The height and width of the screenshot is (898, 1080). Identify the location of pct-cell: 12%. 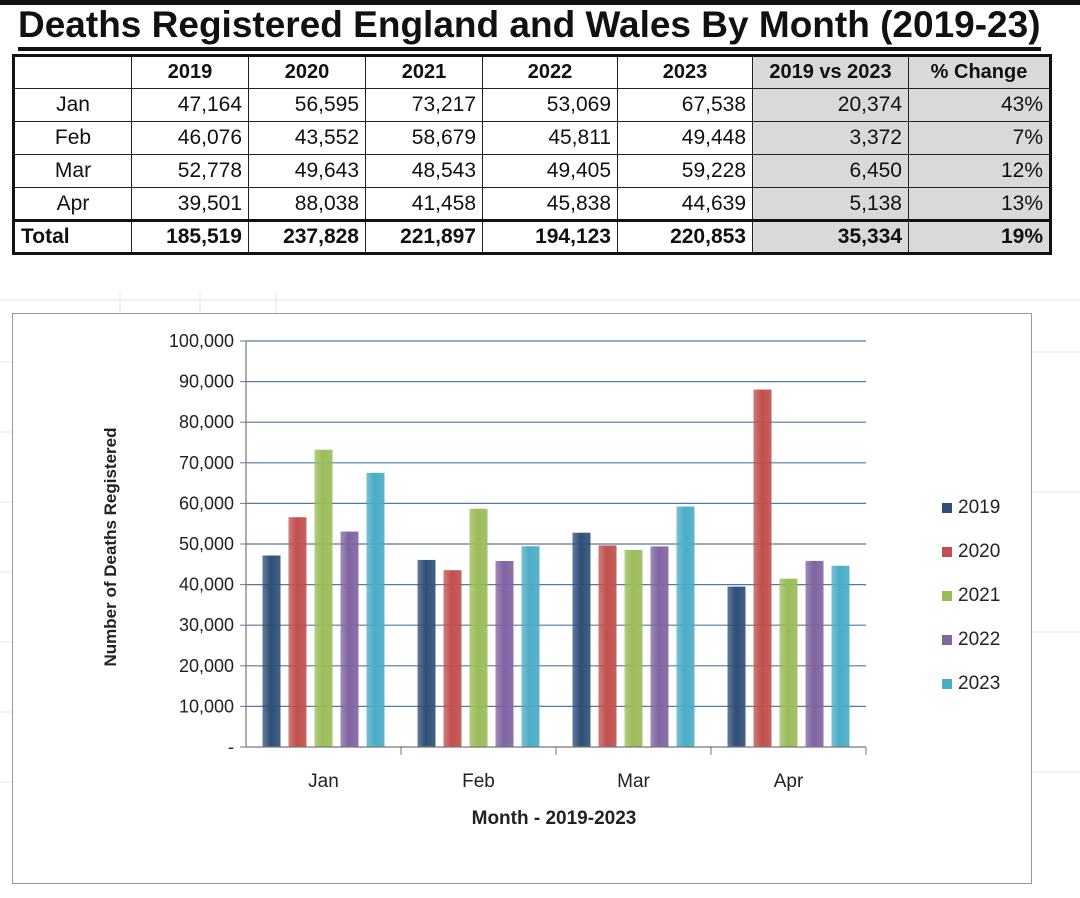
(979, 171).